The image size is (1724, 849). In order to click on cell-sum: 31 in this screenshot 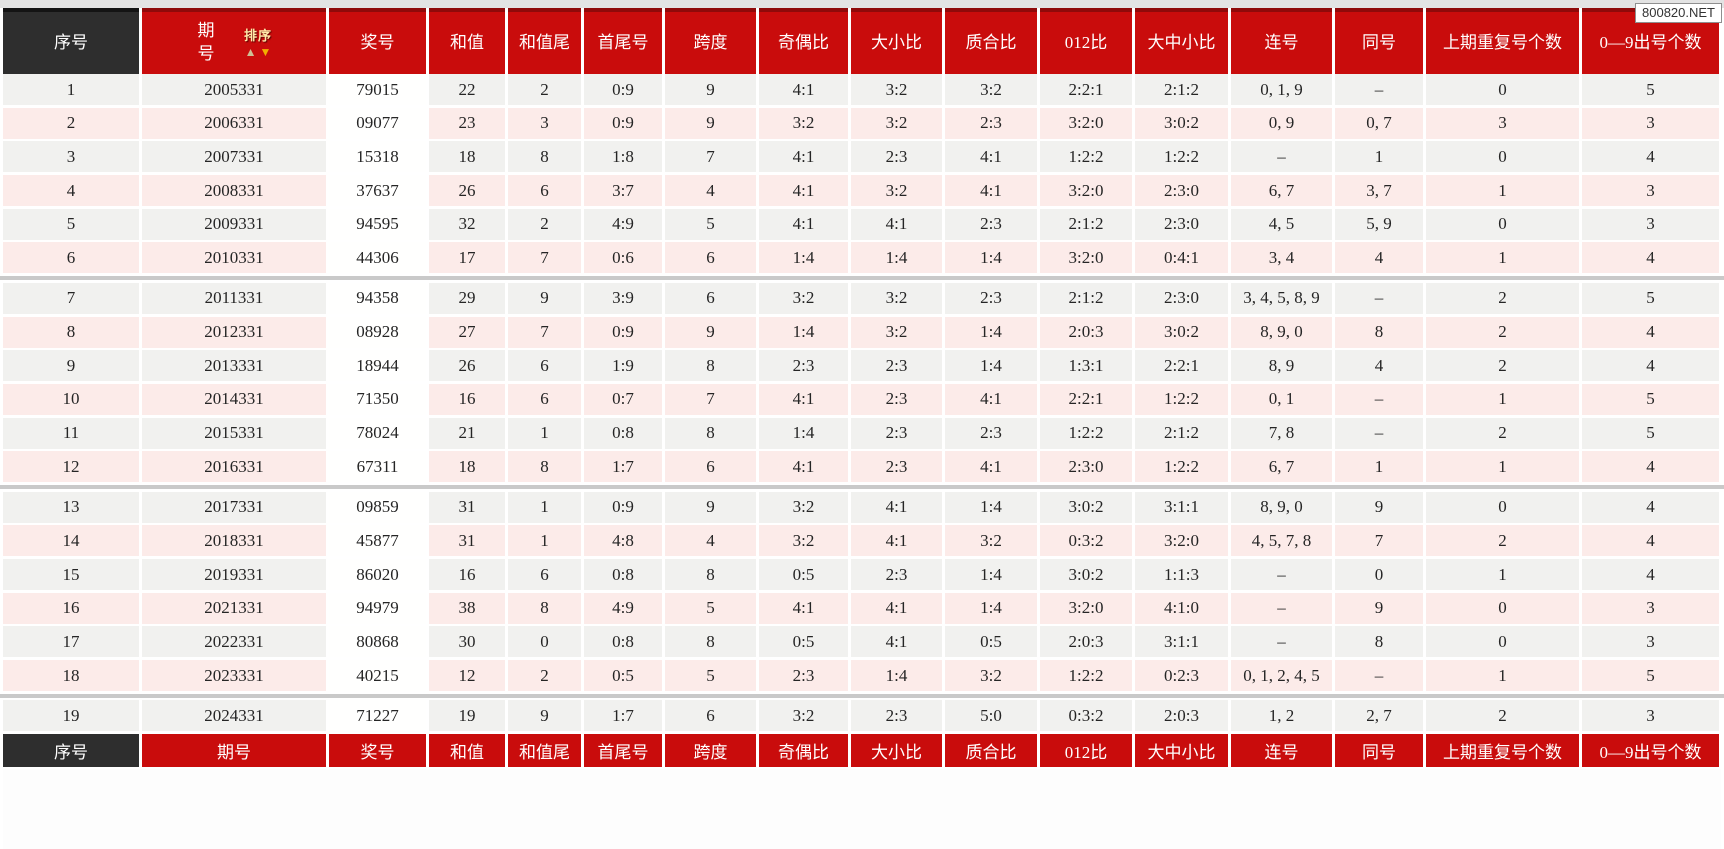, I will do `click(467, 541)`.